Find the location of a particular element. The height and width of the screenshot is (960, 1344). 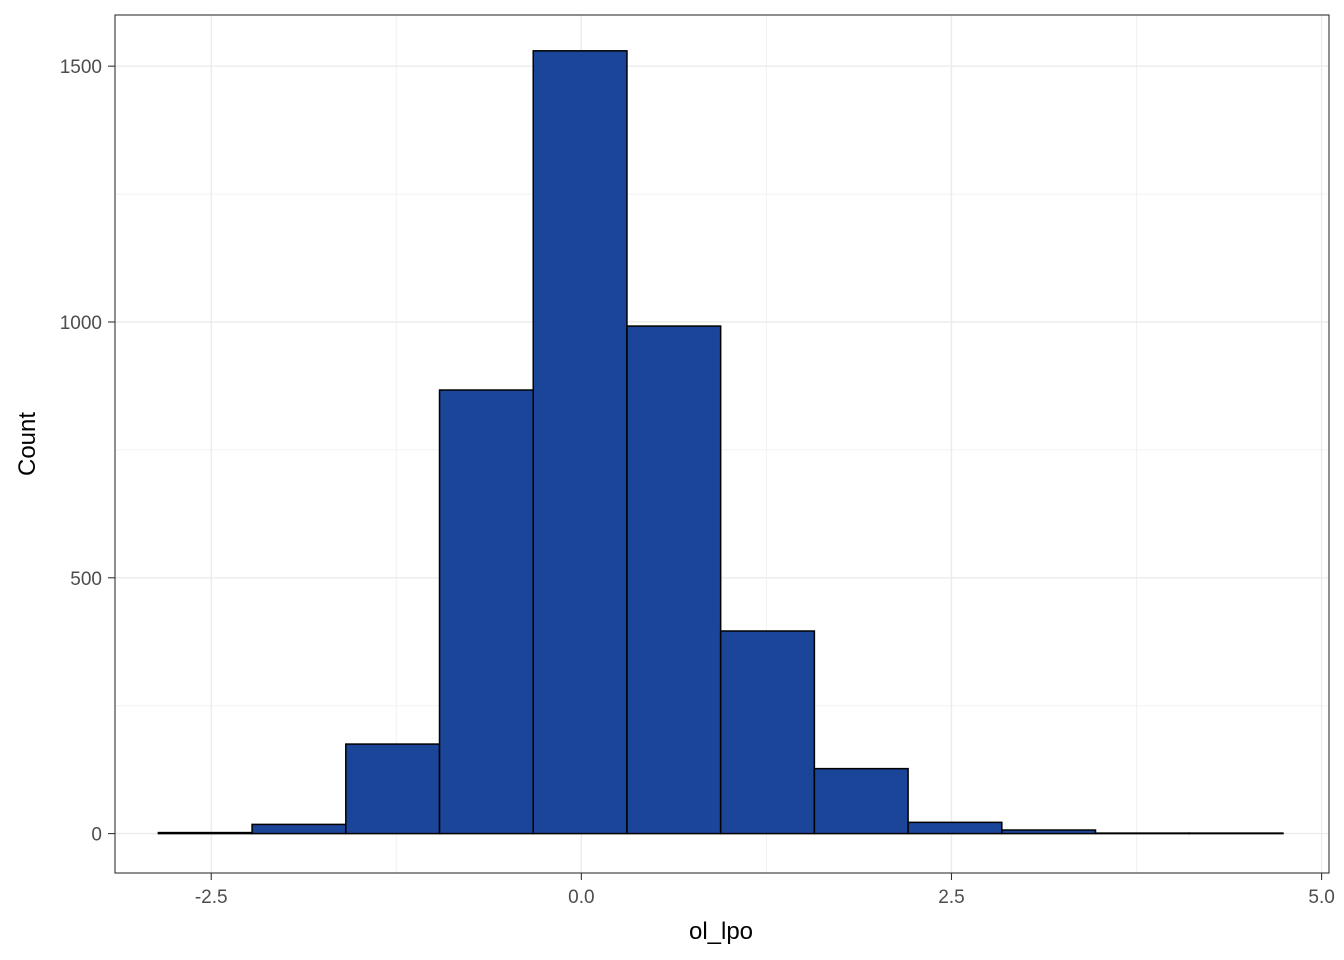

y-axis-ticks: 0 500 1000 1500 is located at coordinates (87, 451).